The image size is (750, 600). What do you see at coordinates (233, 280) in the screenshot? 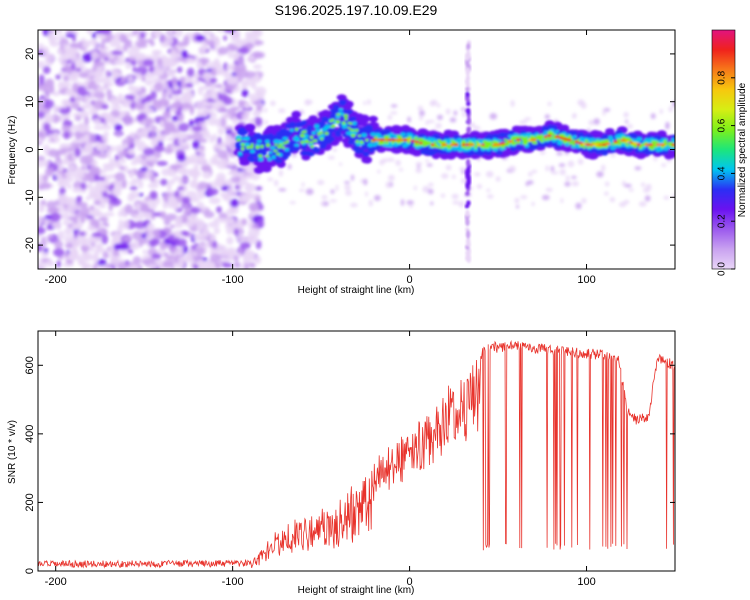
I see `x-tick-label: -100` at bounding box center [233, 280].